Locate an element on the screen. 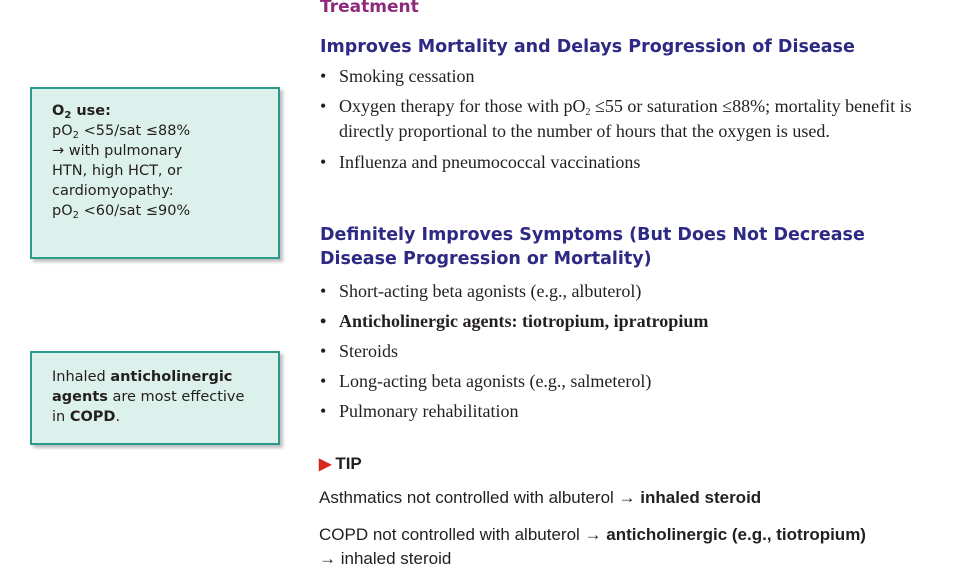 This screenshot has height=582, width=973. tip-line-3: → inhaled steroid is located at coordinates (385, 559).